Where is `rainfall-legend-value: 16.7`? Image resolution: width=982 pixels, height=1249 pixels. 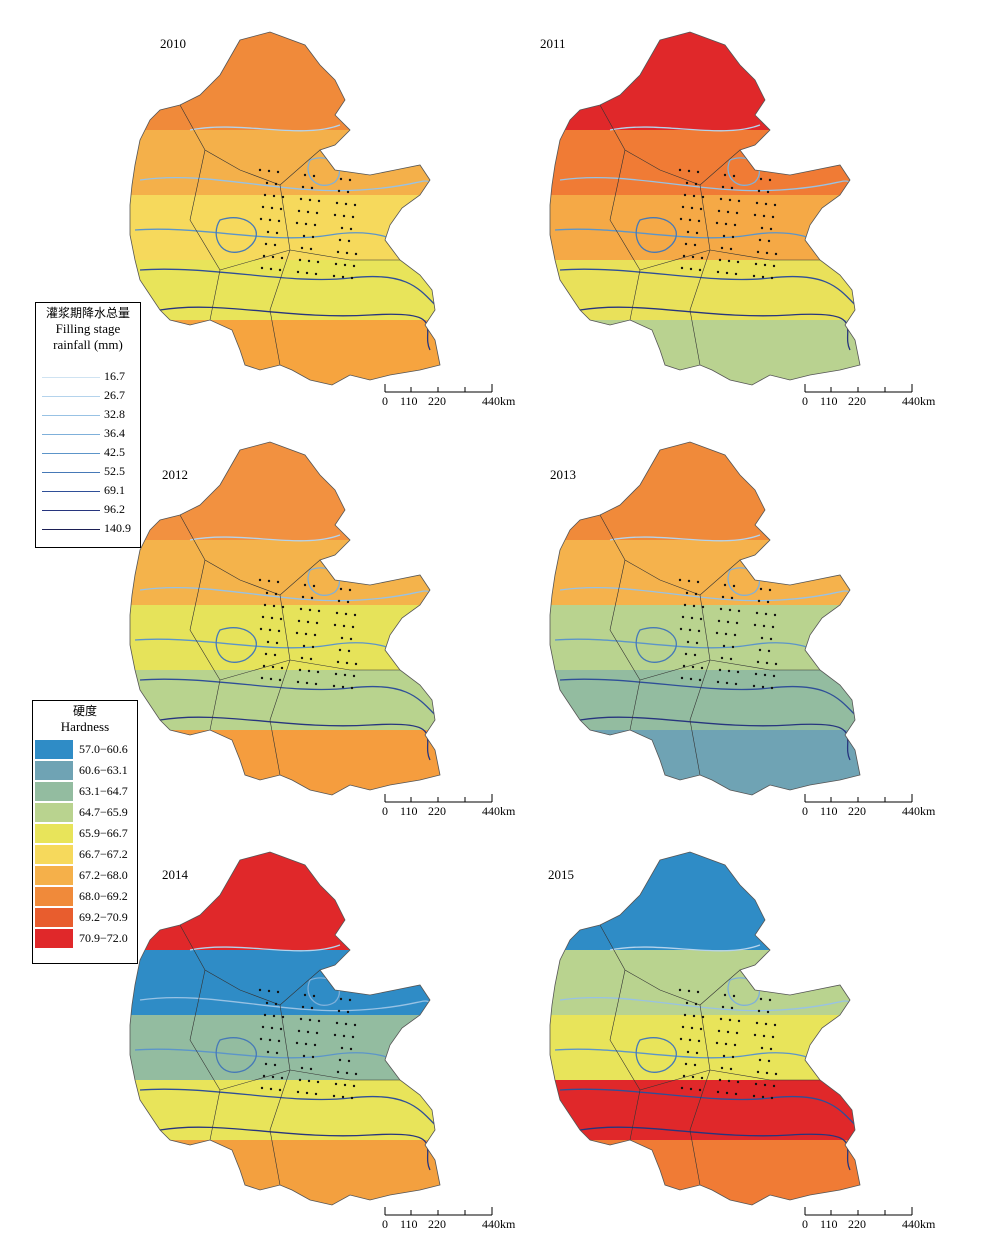
rainfall-legend-value: 16.7 is located at coordinates (114, 376).